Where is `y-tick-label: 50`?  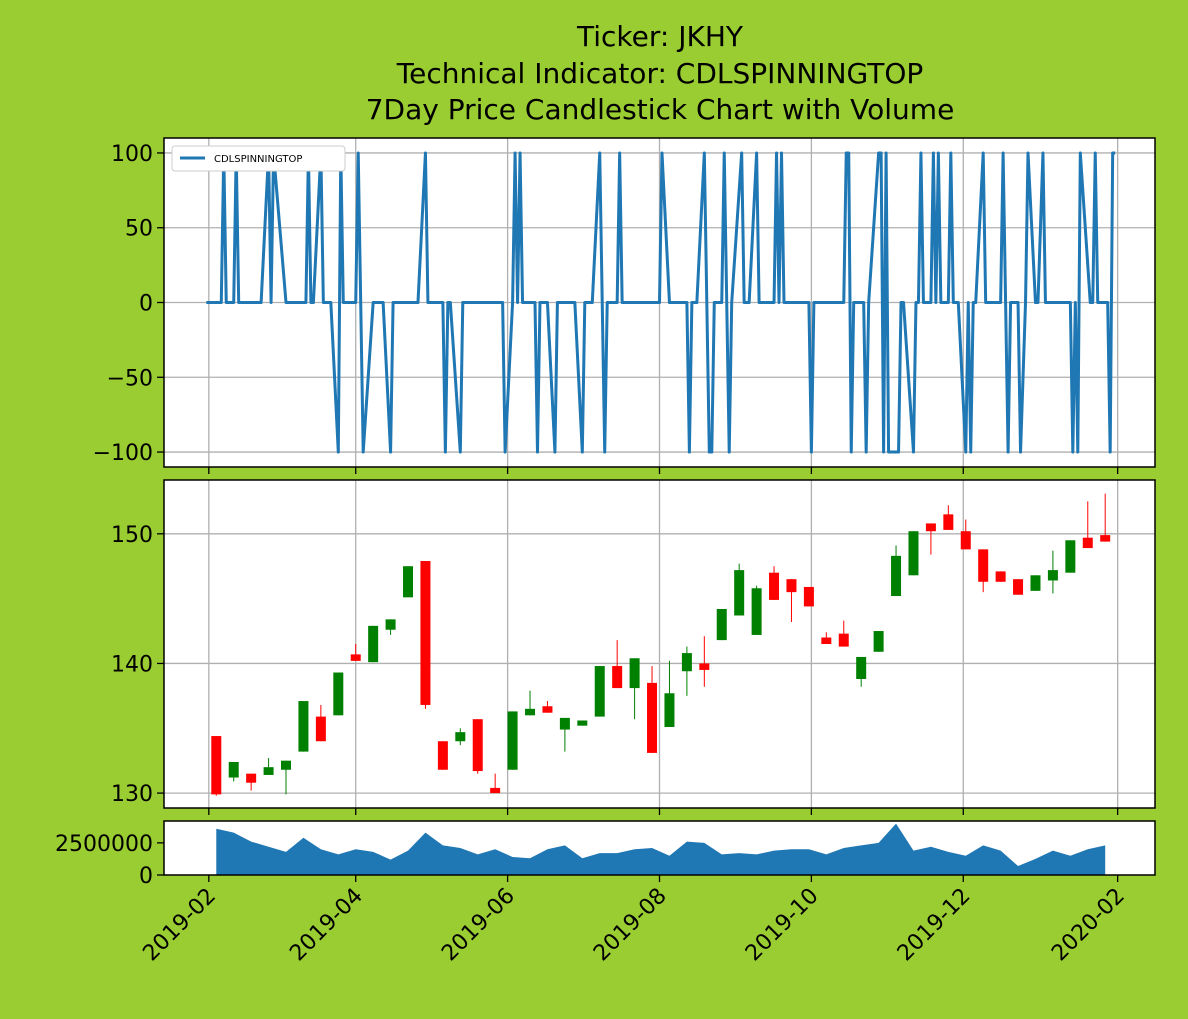
y-tick-label: 50 is located at coordinates (139, 229).